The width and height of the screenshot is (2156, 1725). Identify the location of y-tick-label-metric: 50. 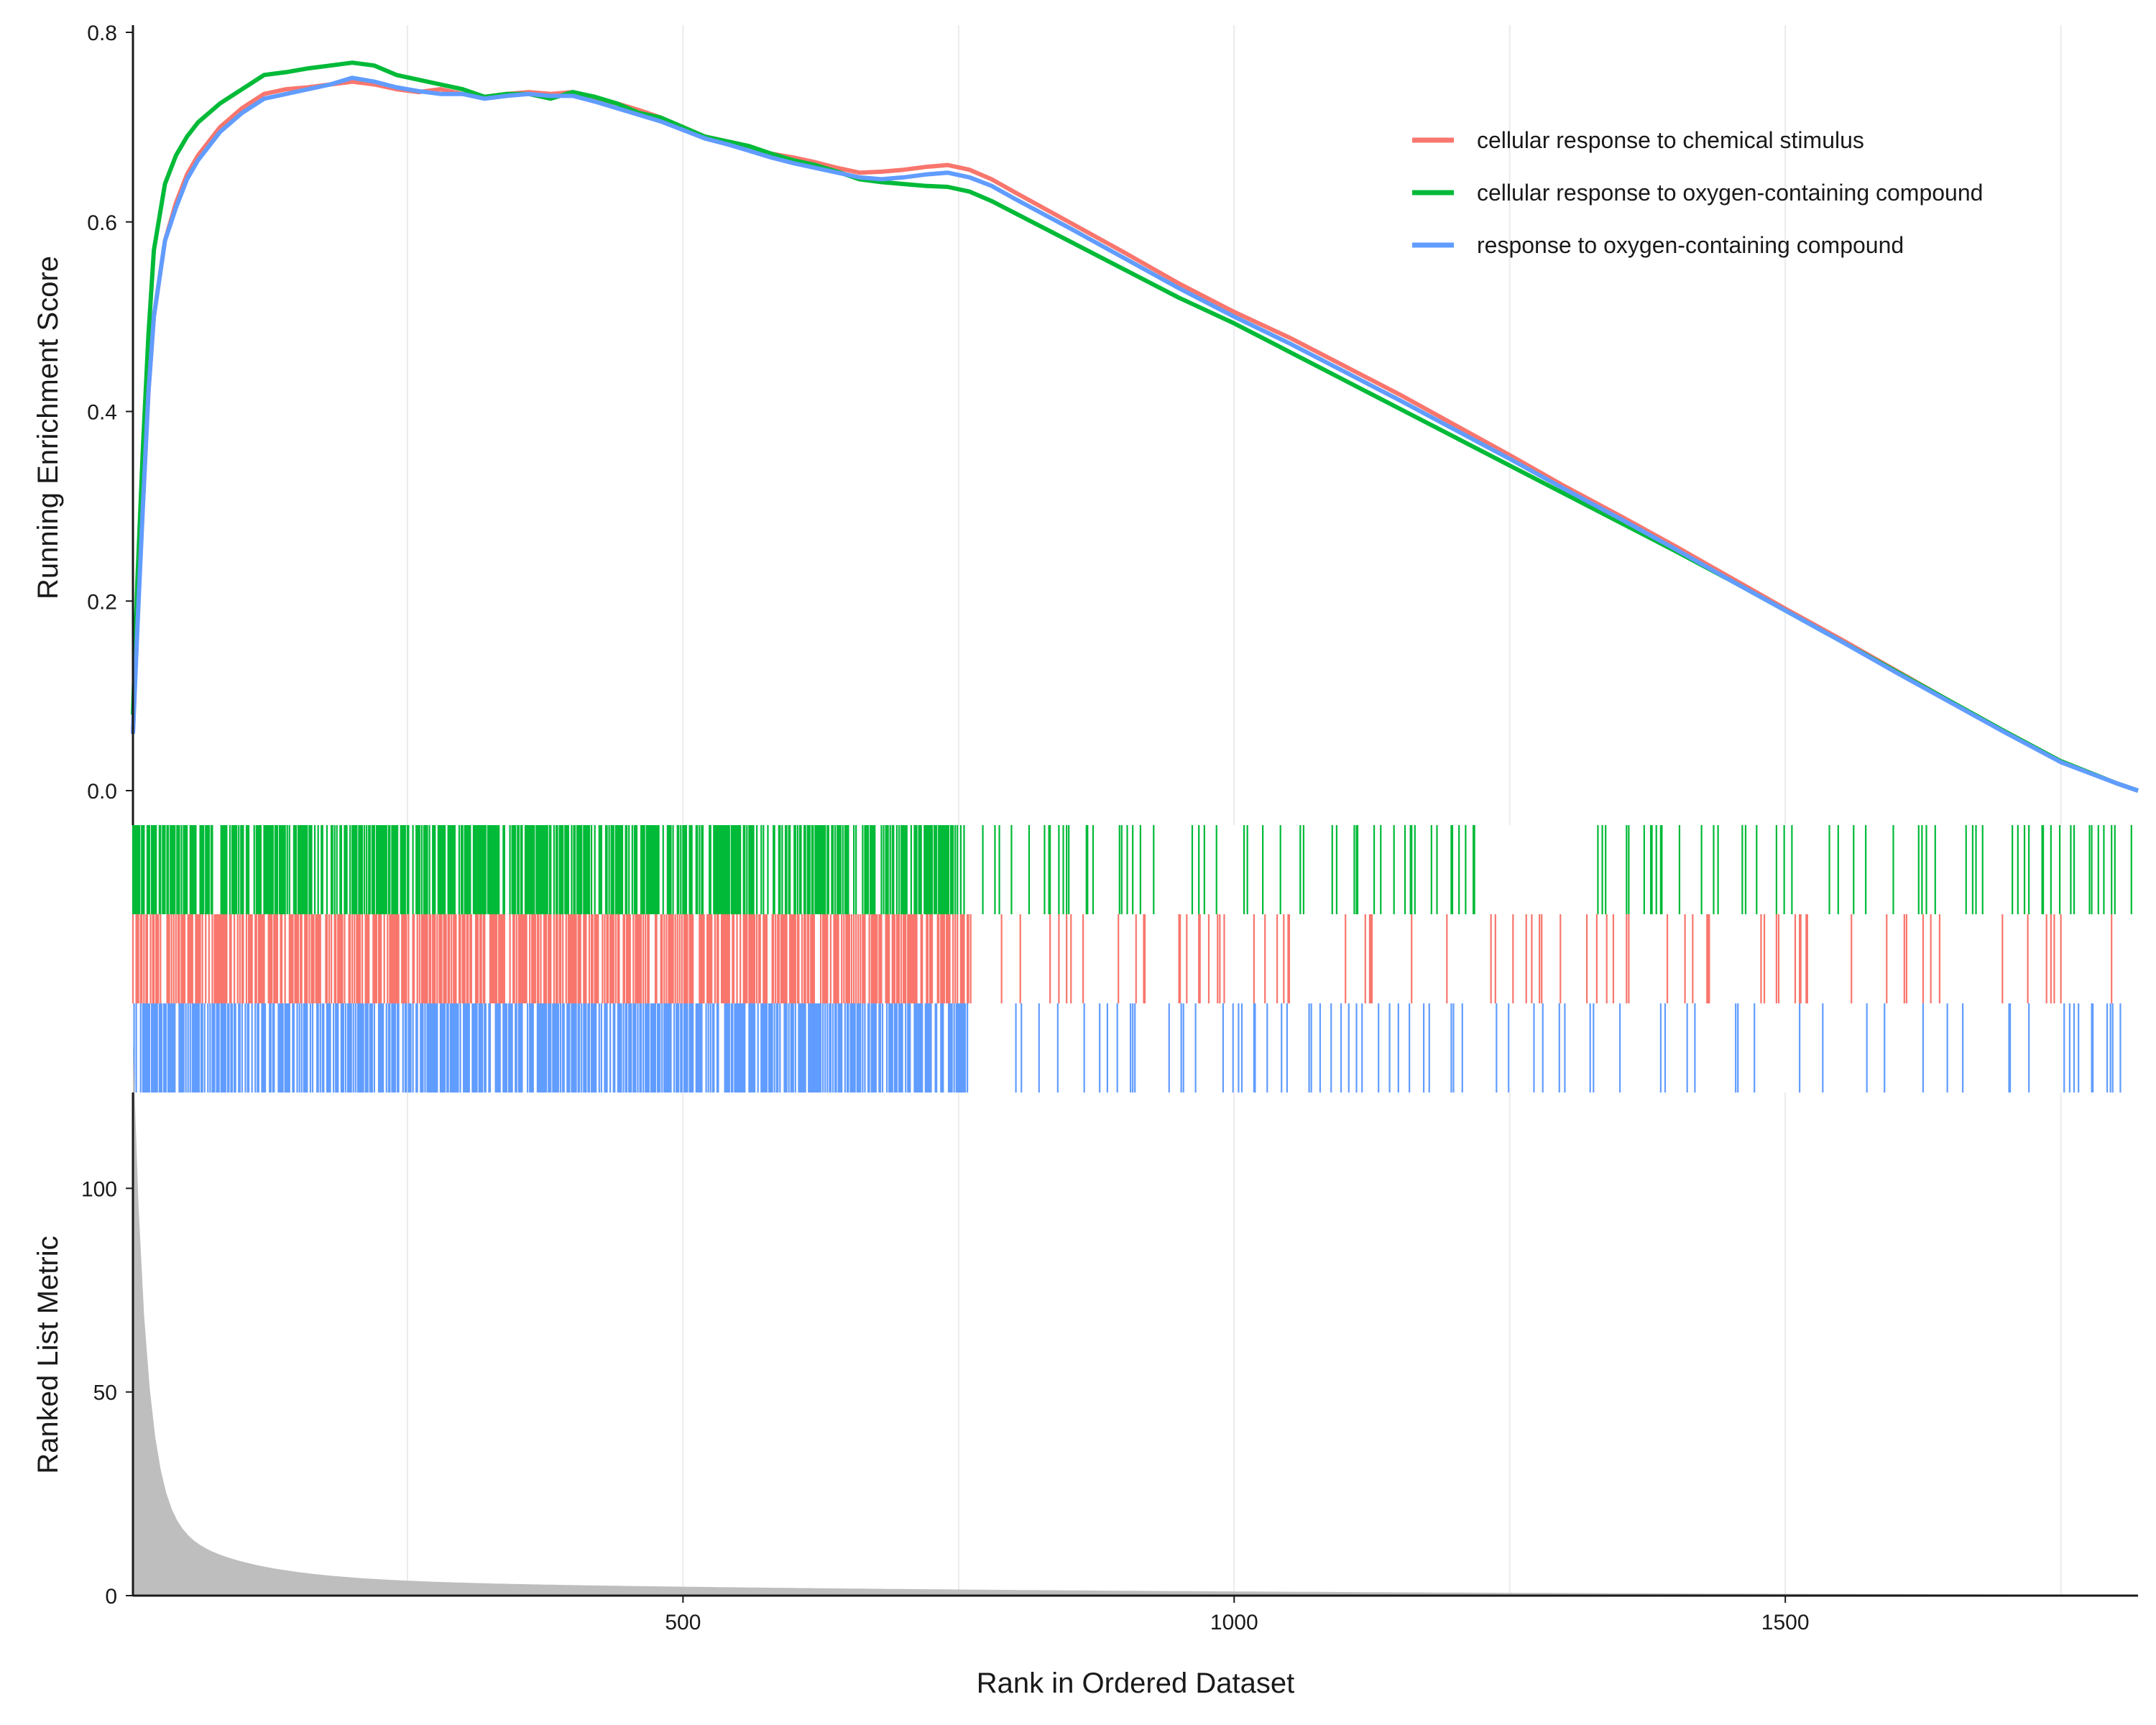
(105, 1393).